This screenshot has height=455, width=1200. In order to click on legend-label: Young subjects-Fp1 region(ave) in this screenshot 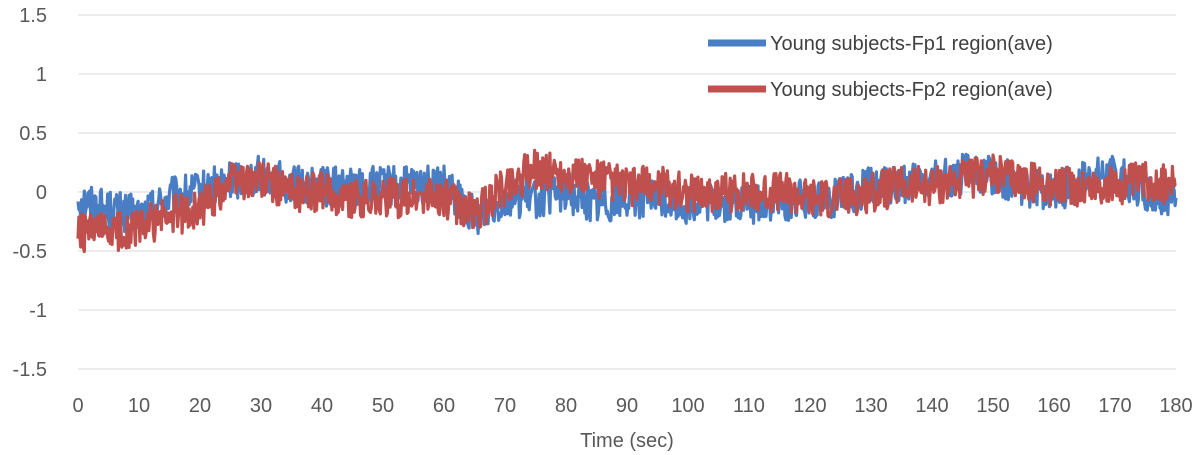, I will do `click(911, 44)`.